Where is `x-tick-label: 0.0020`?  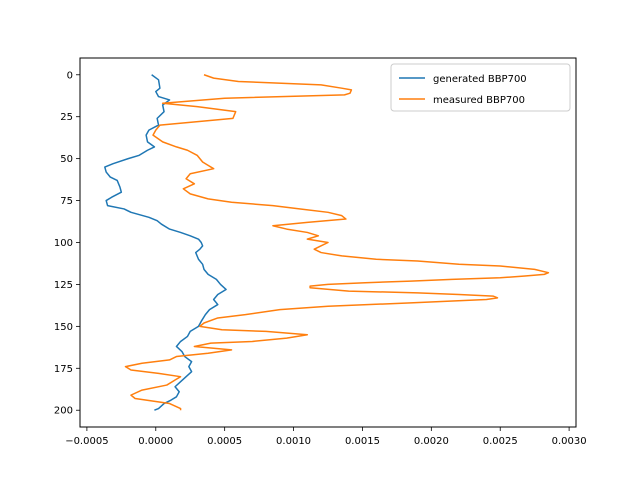
x-tick-label: 0.0020 is located at coordinates (431, 441).